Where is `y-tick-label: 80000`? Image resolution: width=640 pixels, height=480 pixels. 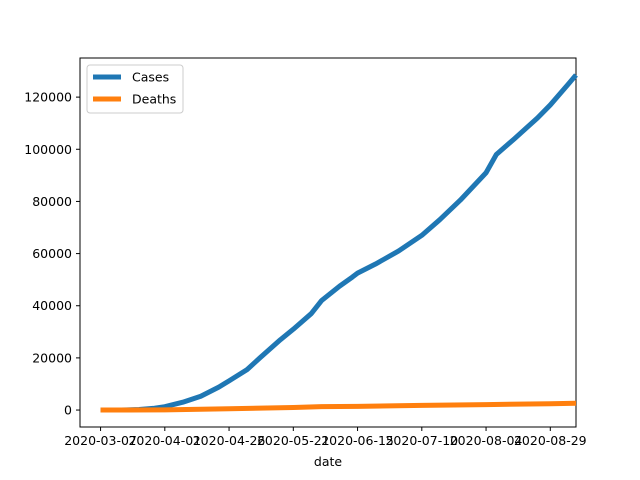 y-tick-label: 80000 is located at coordinates (52, 201).